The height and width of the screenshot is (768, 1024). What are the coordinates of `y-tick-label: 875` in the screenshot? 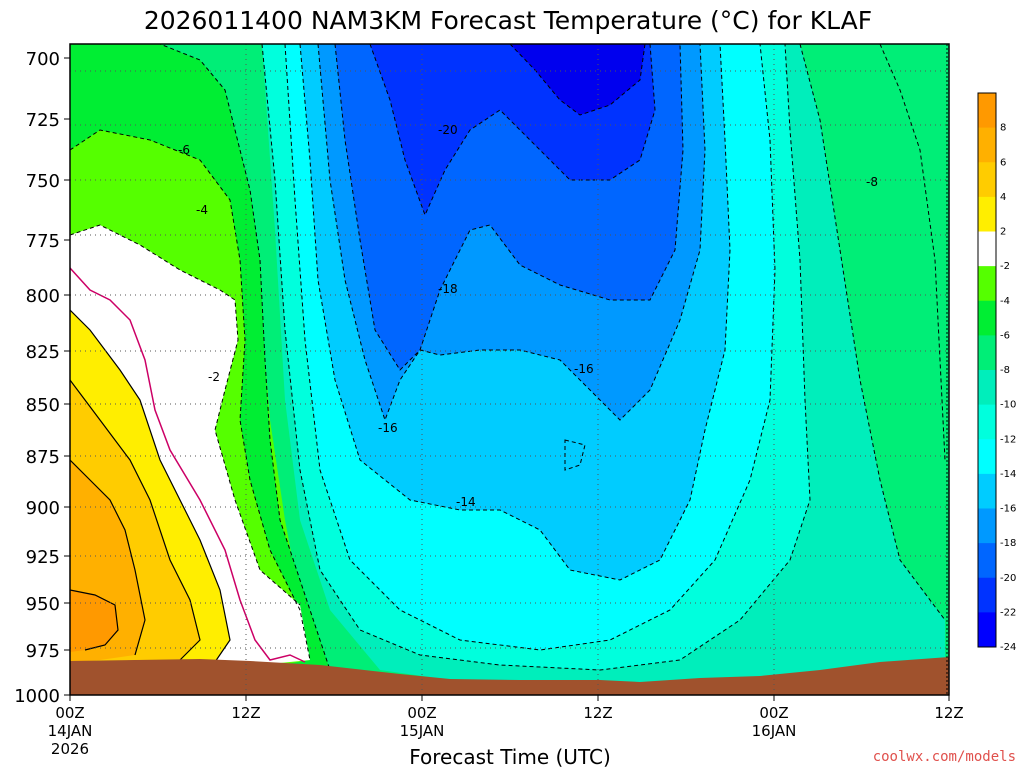 It's located at (43, 457).